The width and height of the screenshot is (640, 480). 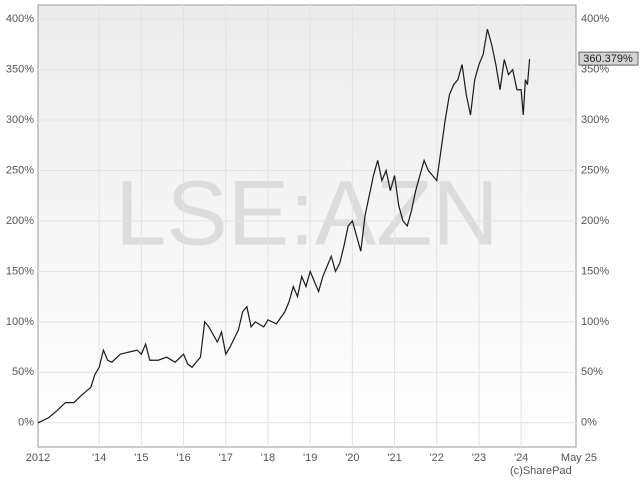 I want to click on y2-tick-label: 100%, so click(x=595, y=322).